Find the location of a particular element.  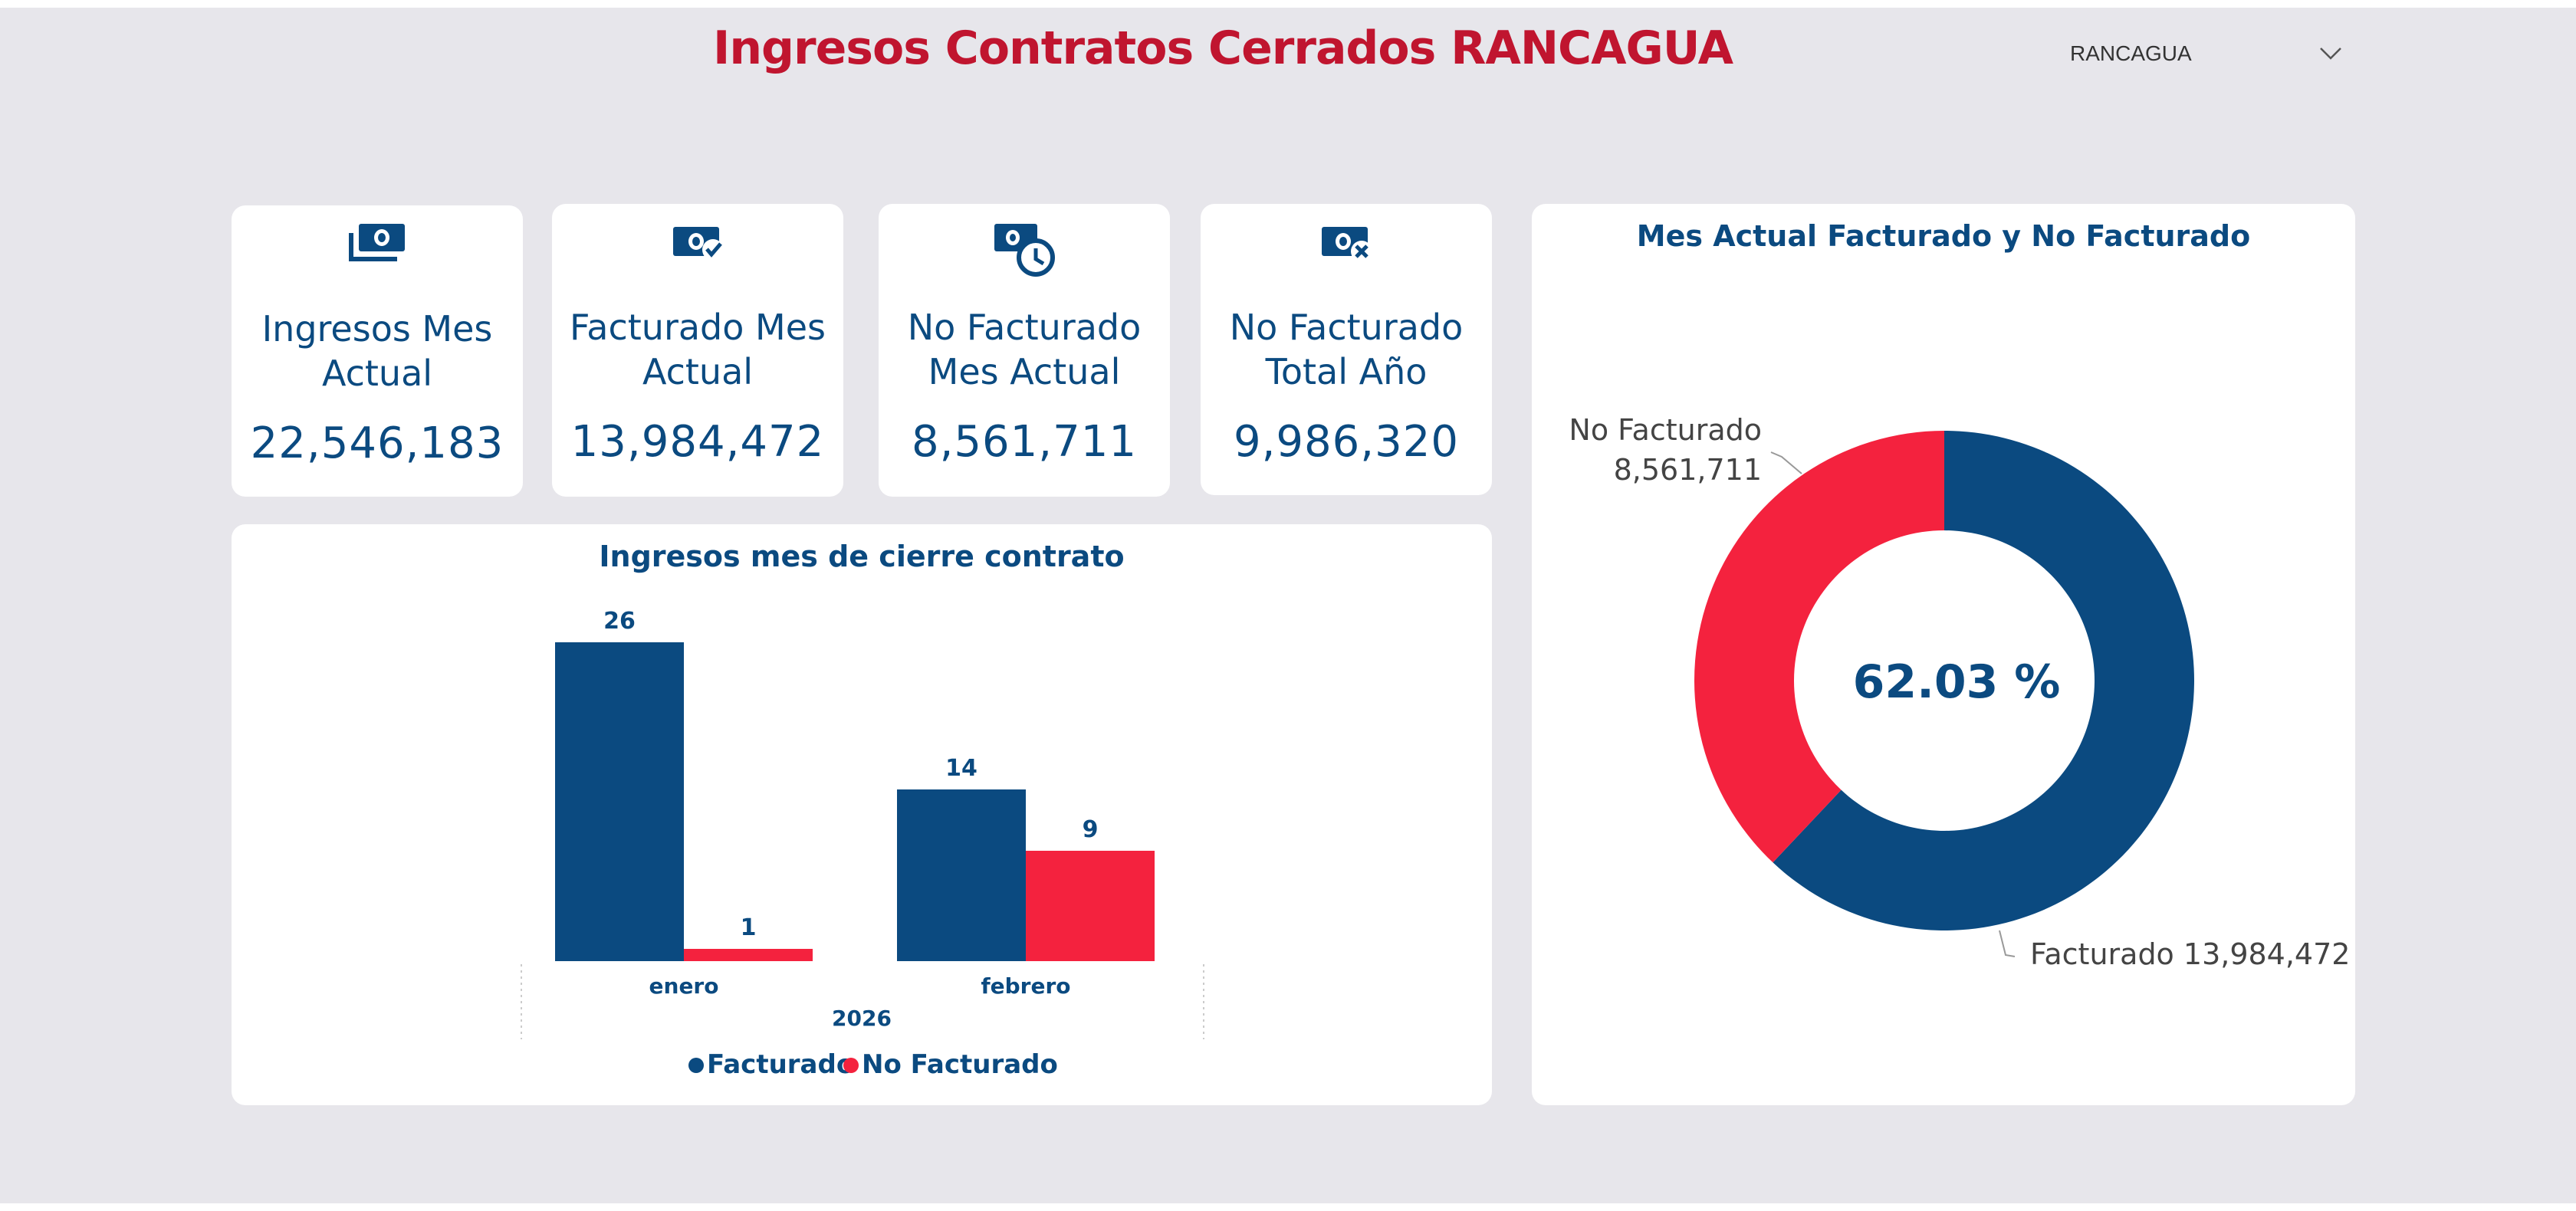

kpi-card-no-facturado-total-ano: No Facturado Total Año 9,986,320 is located at coordinates (1347, 349).